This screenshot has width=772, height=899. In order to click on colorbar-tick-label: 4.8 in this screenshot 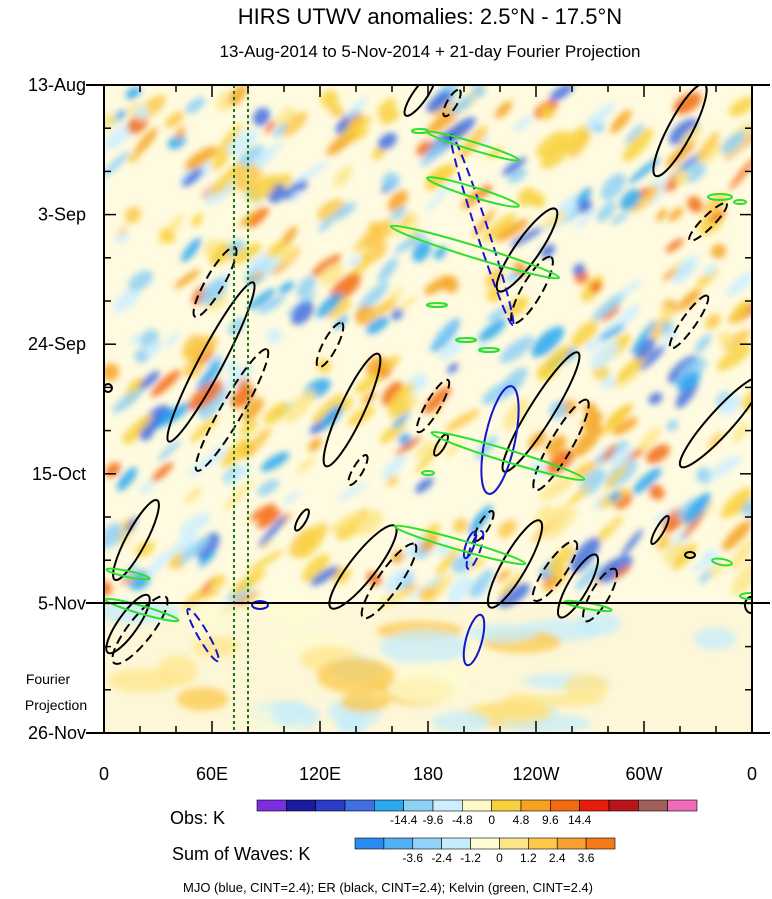, I will do `click(521, 820)`.